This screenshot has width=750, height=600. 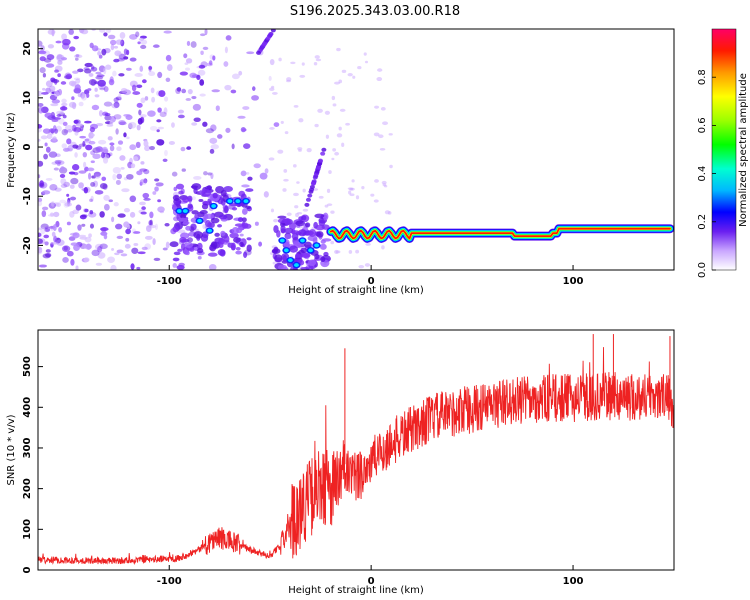 I want to click on chart-title: S196.2025.343.03.00.R18, so click(x=375, y=11).